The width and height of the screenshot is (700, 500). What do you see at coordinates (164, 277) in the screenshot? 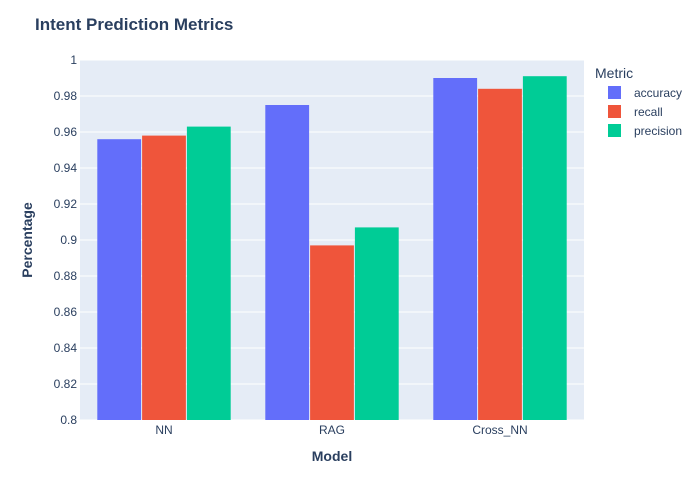
I see `bar-recall-NN` at bounding box center [164, 277].